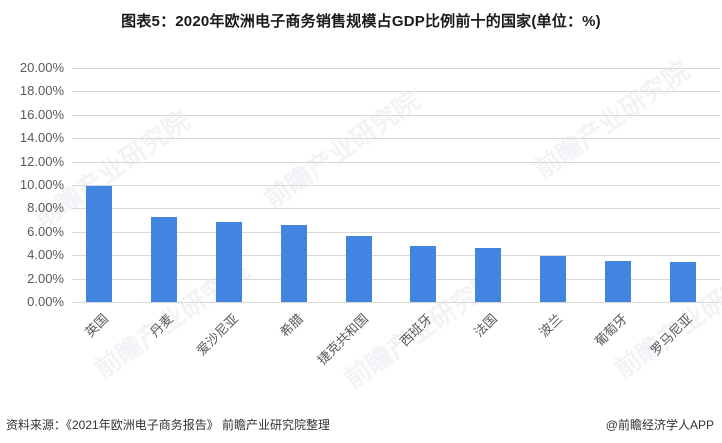  Describe the element at coordinates (611, 330) in the screenshot. I see `x-axis-category-label: 葡萄牙` at that location.